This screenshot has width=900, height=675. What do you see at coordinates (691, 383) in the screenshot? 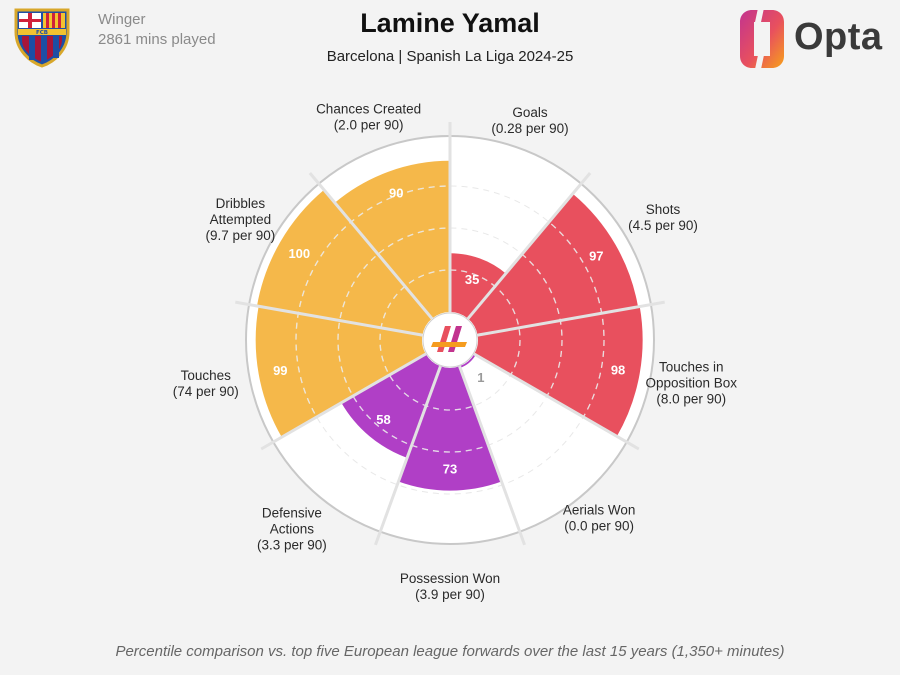
I see `chart-category-label: Touches in Opposition Box (8.0 per 90)` at bounding box center [691, 383].